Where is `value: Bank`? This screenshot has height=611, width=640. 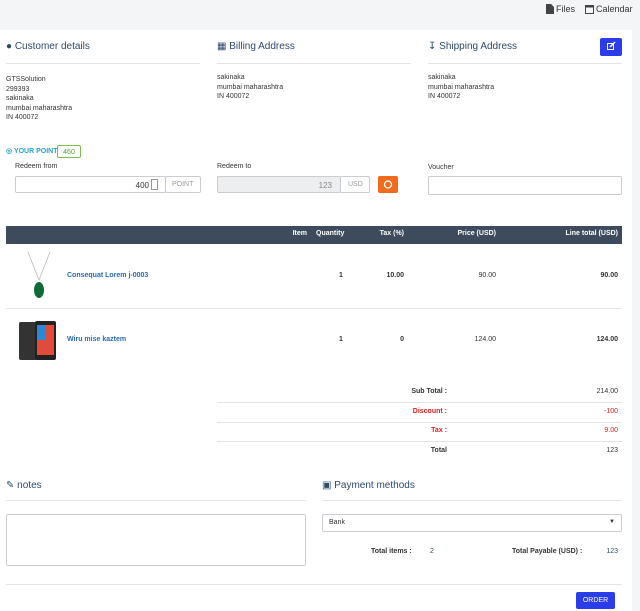 value: Bank is located at coordinates (337, 522).